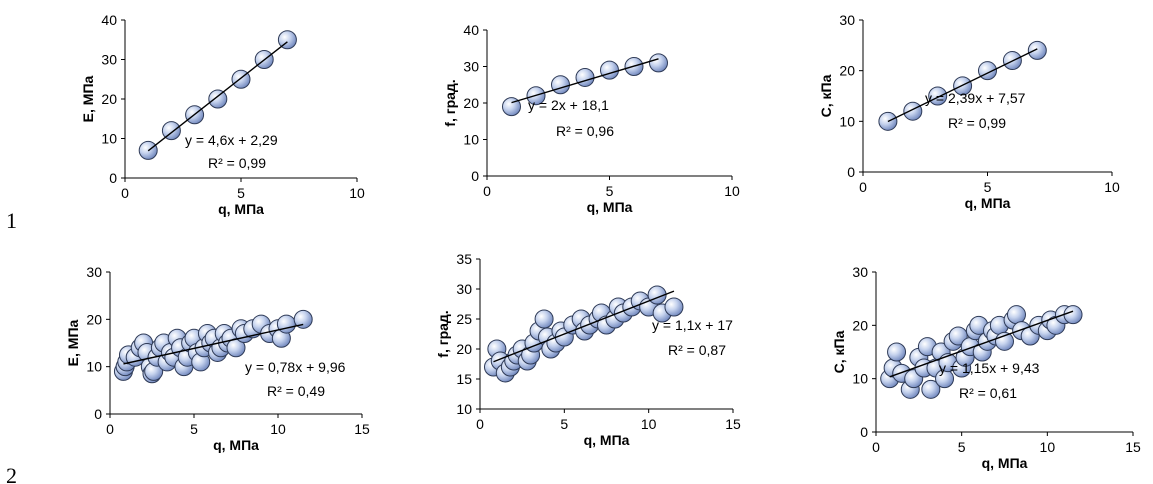 The width and height of the screenshot is (1153, 484). Describe the element at coordinates (464, 379) in the screenshot. I see `y-tick-label: 15` at that location.